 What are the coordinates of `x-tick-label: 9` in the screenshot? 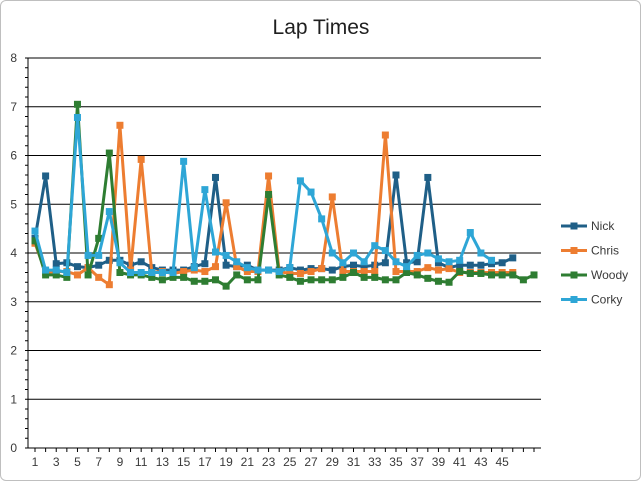 It's located at (120, 462).